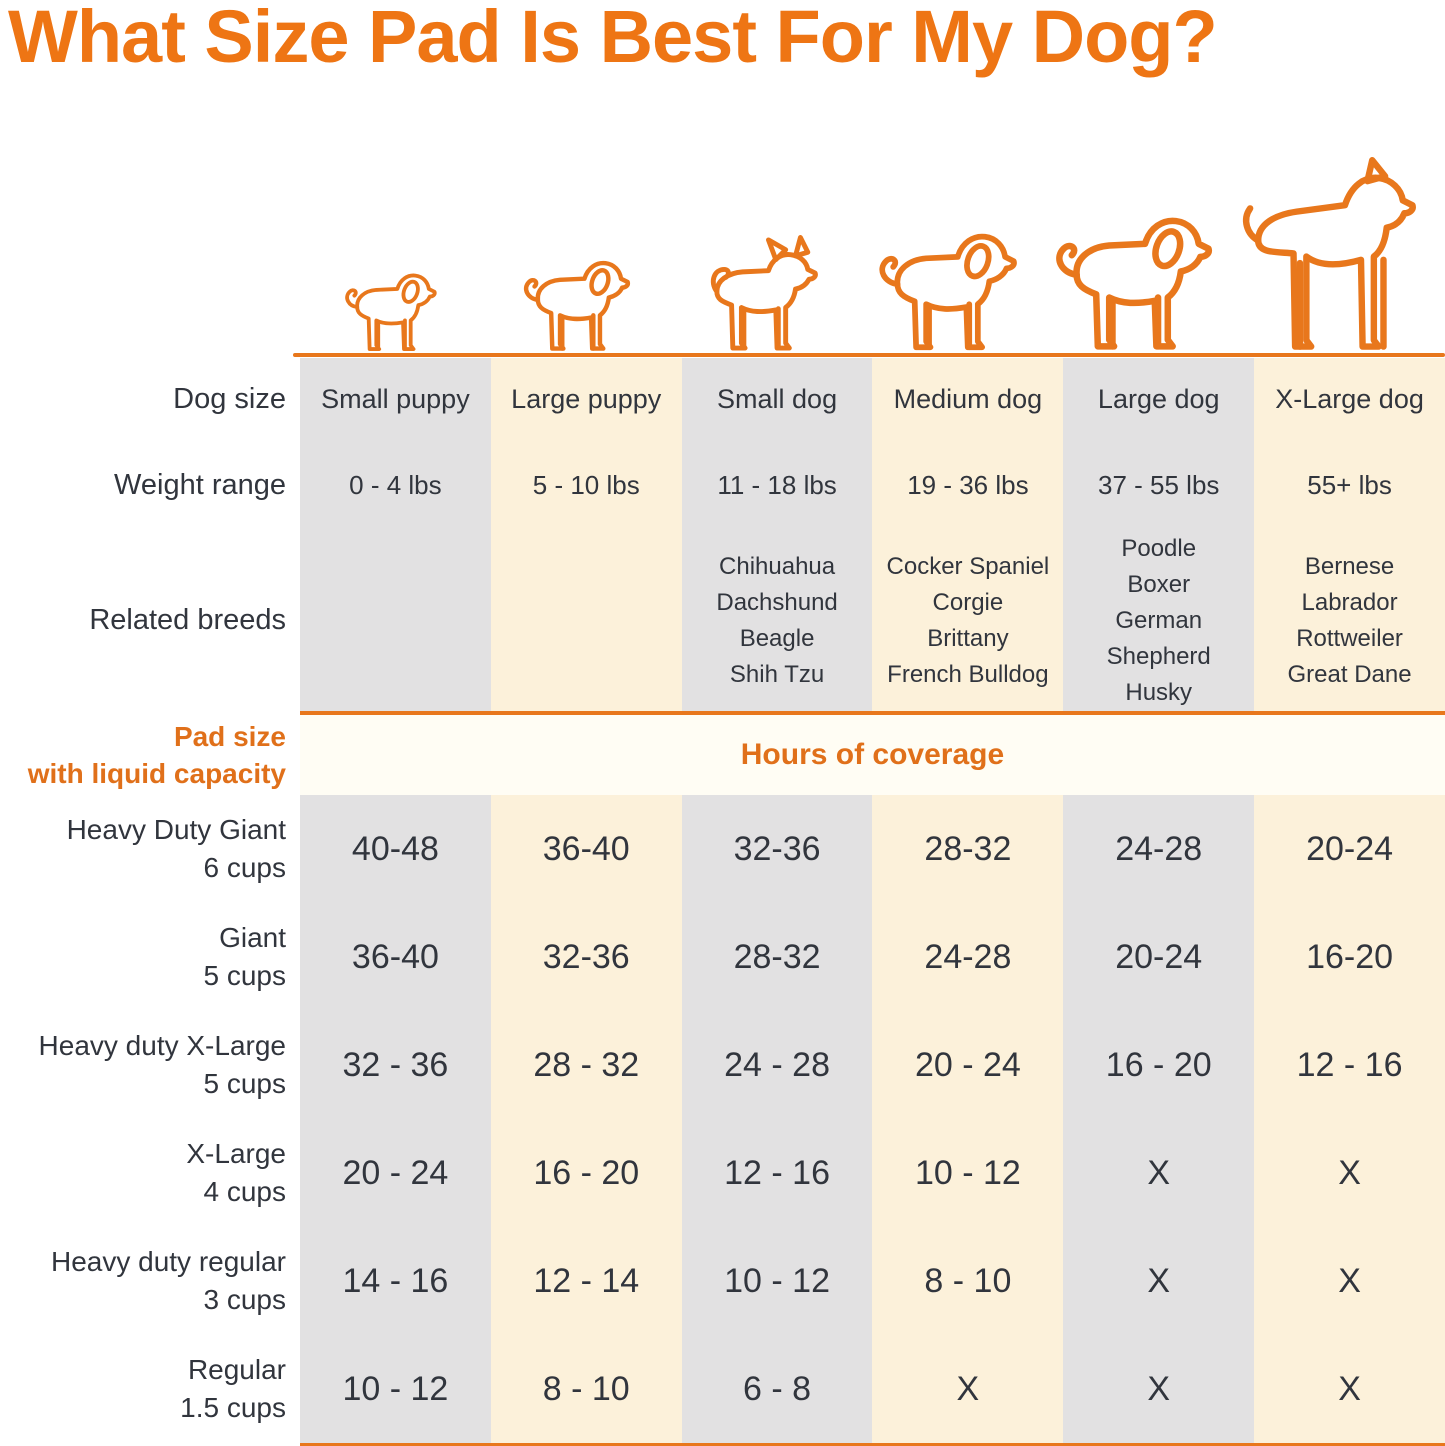  What do you see at coordinates (869, 355) in the screenshot?
I see `ground-line` at bounding box center [869, 355].